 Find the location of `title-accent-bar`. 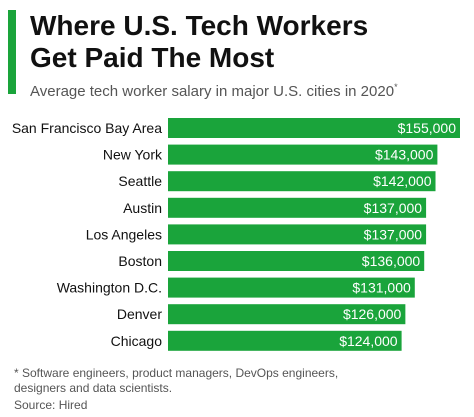

title-accent-bar is located at coordinates (12, 52).